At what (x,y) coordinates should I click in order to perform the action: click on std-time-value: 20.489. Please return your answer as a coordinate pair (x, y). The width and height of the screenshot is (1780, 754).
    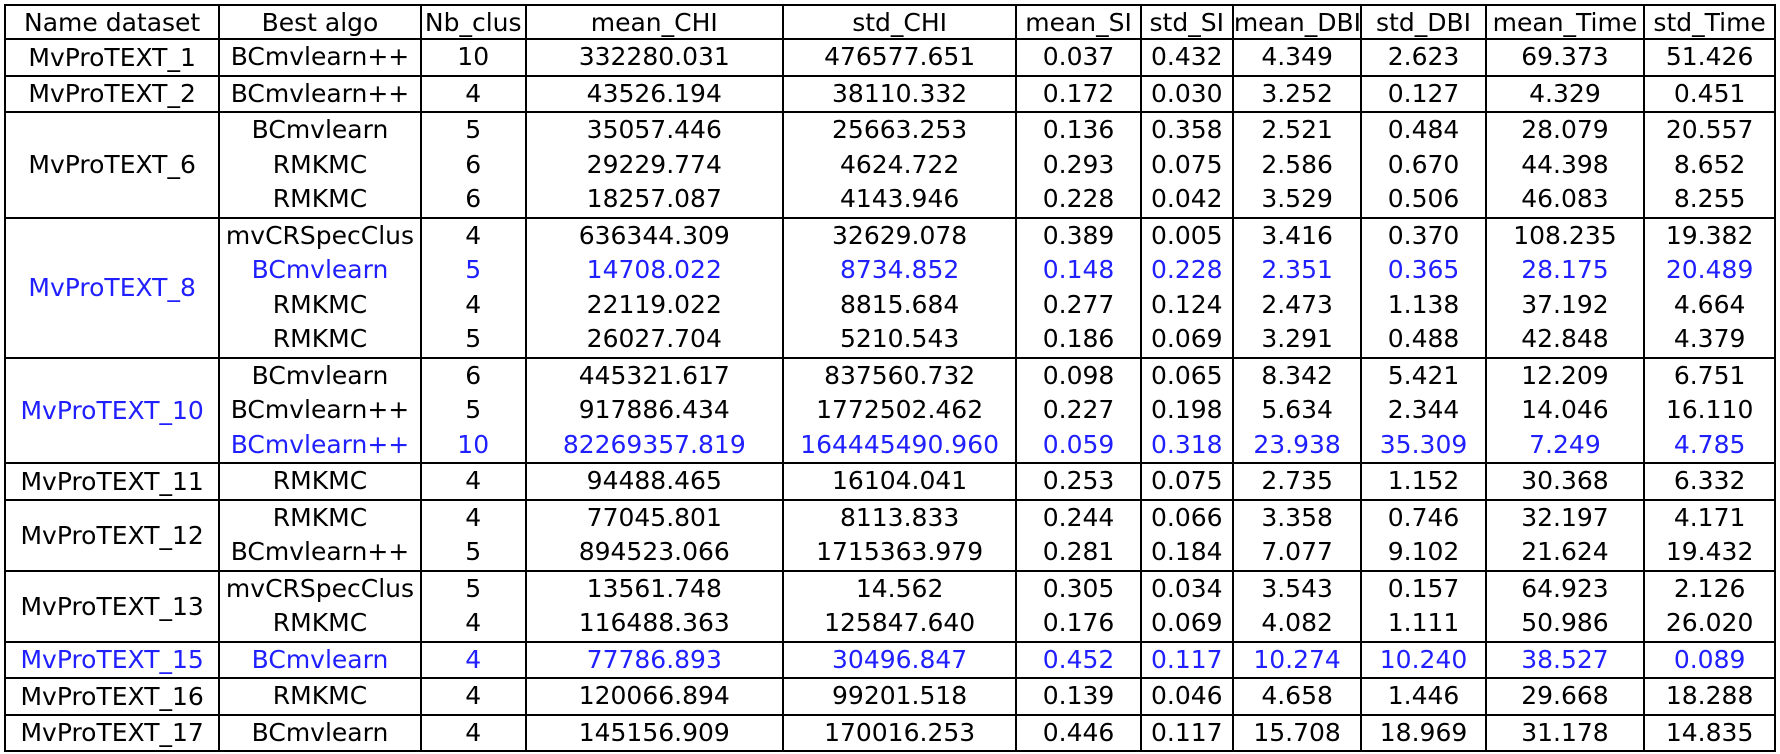
    Looking at the image, I should click on (1709, 269).